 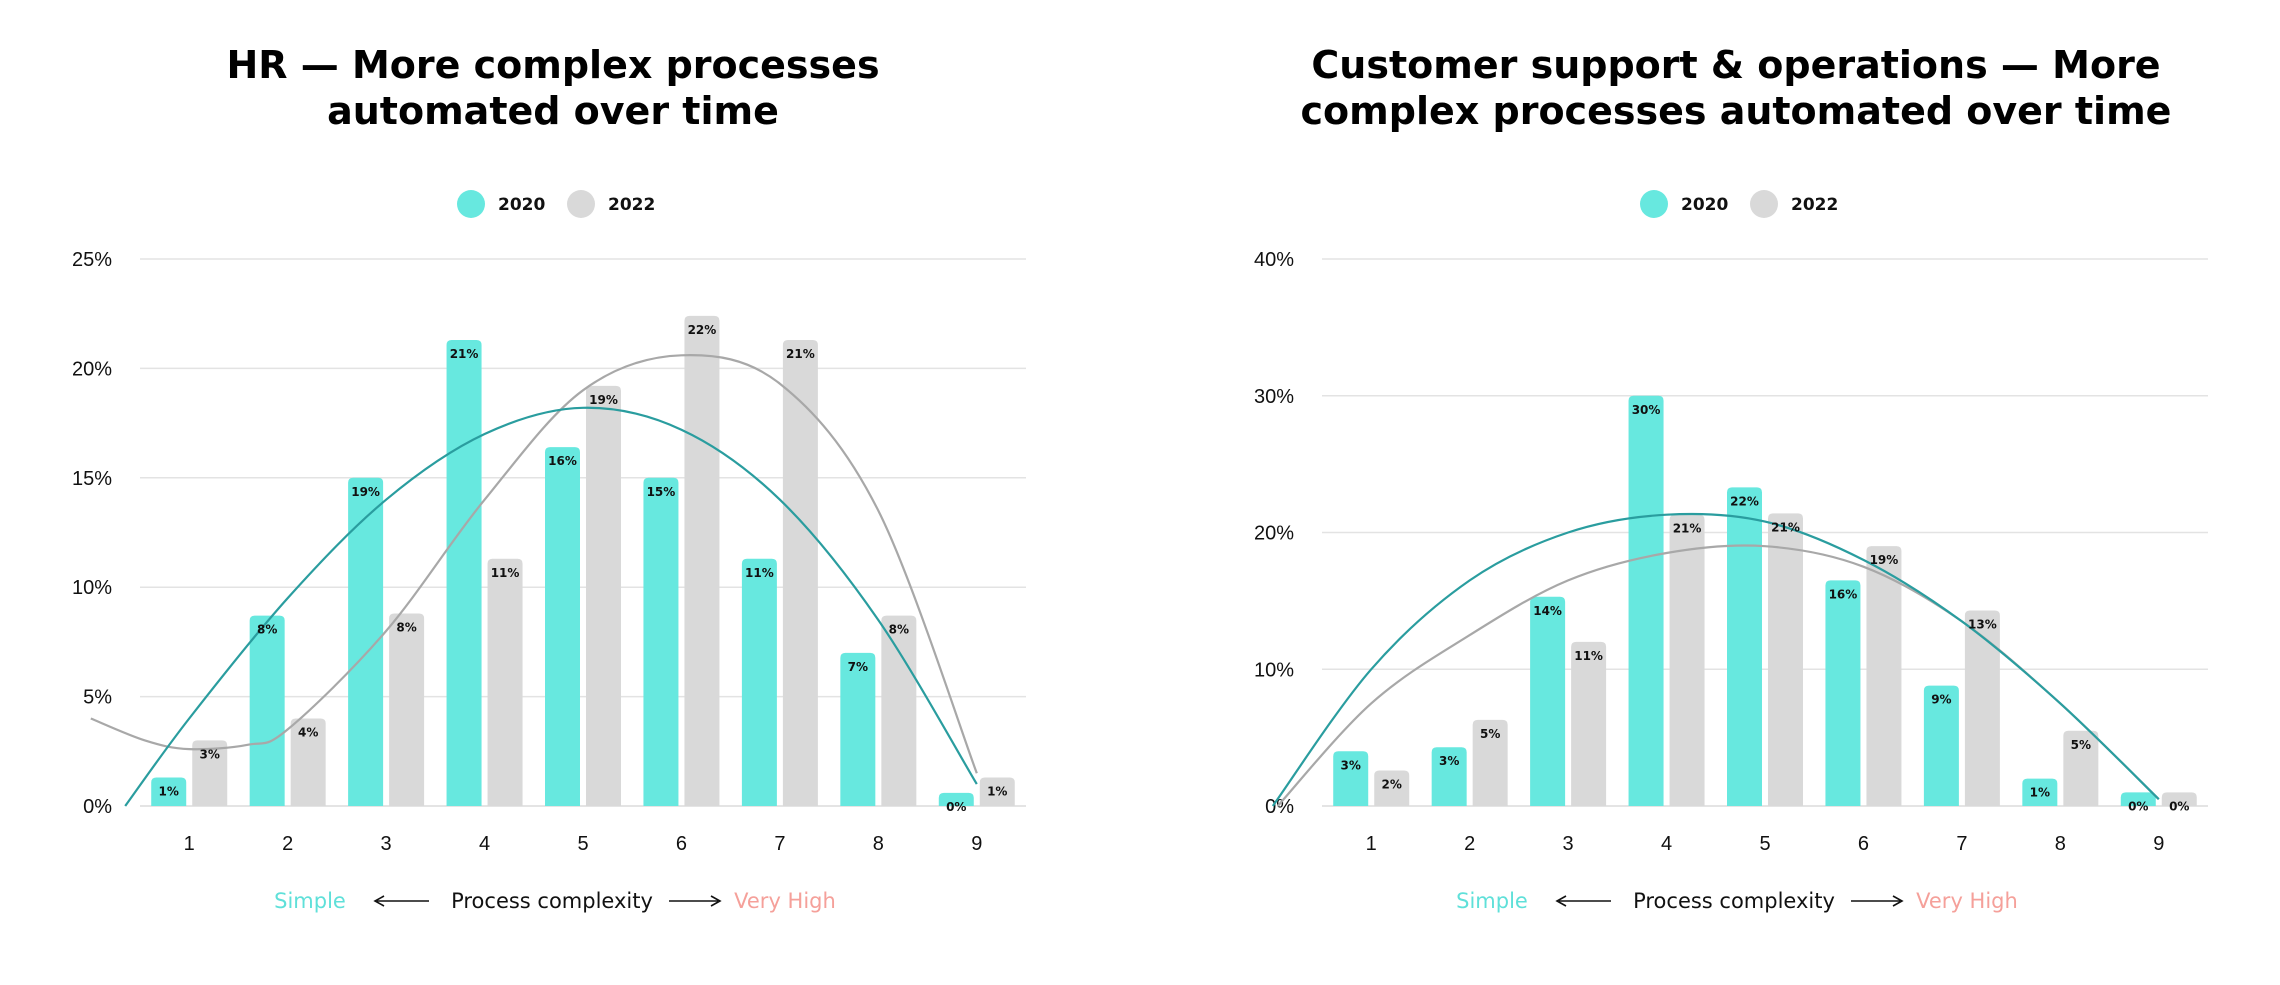 I want to click on trend-line-2020, so click(x=1715, y=659).